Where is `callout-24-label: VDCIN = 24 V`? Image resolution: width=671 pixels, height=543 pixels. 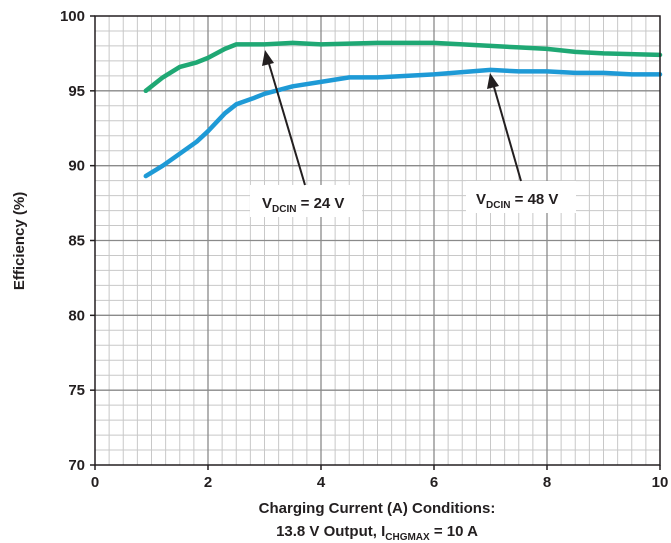
callout-24-label: VDCIN = 24 V is located at coordinates (303, 205).